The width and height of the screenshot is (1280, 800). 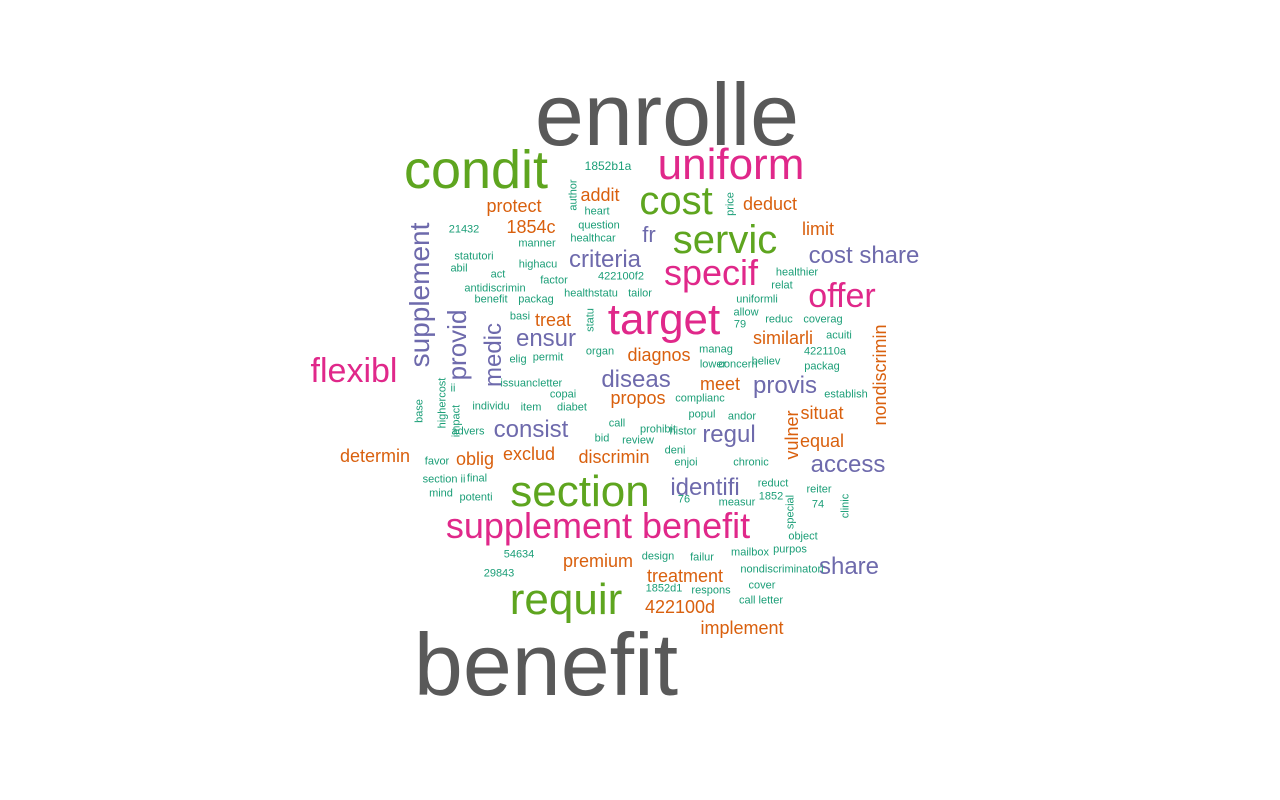 What do you see at coordinates (354, 371) in the screenshot?
I see `cloud-word: flexibl` at bounding box center [354, 371].